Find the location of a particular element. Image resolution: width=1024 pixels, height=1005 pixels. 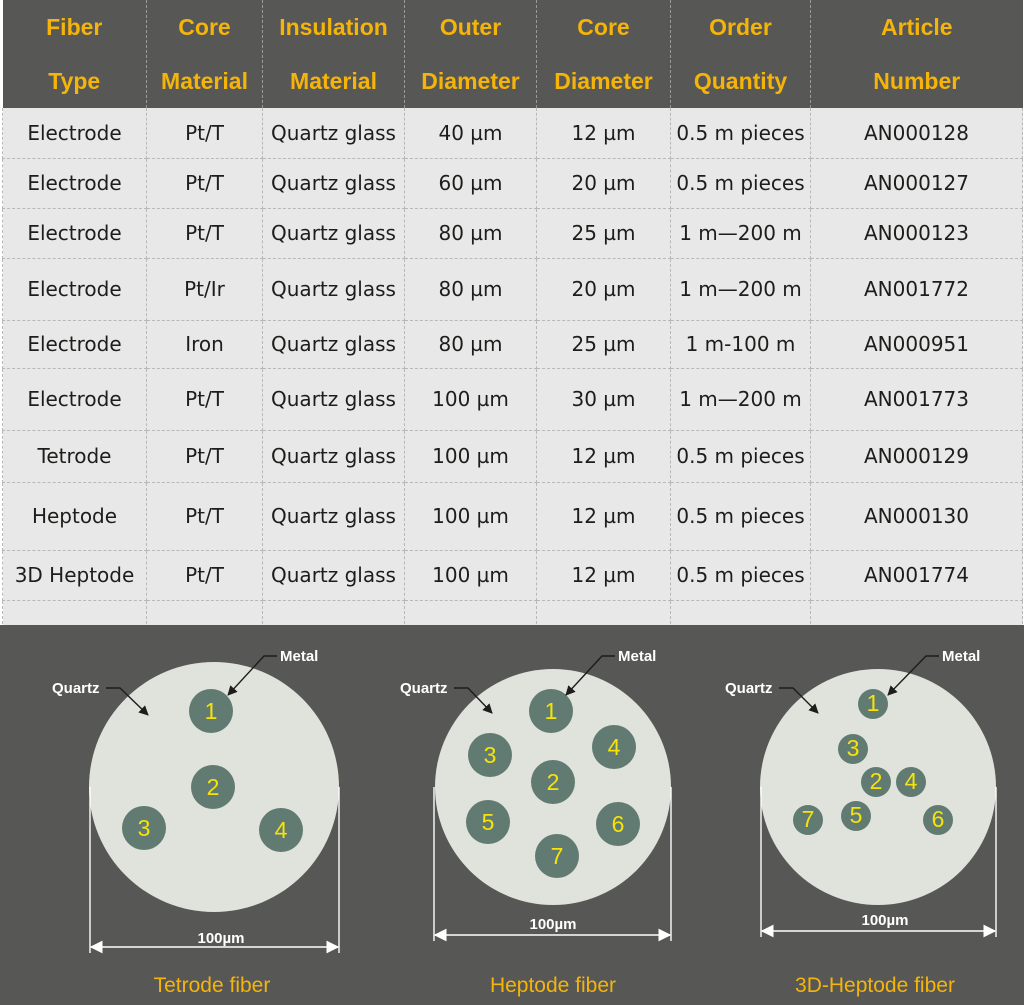

cell-fiber-type: Tetrode is located at coordinates (74, 456).